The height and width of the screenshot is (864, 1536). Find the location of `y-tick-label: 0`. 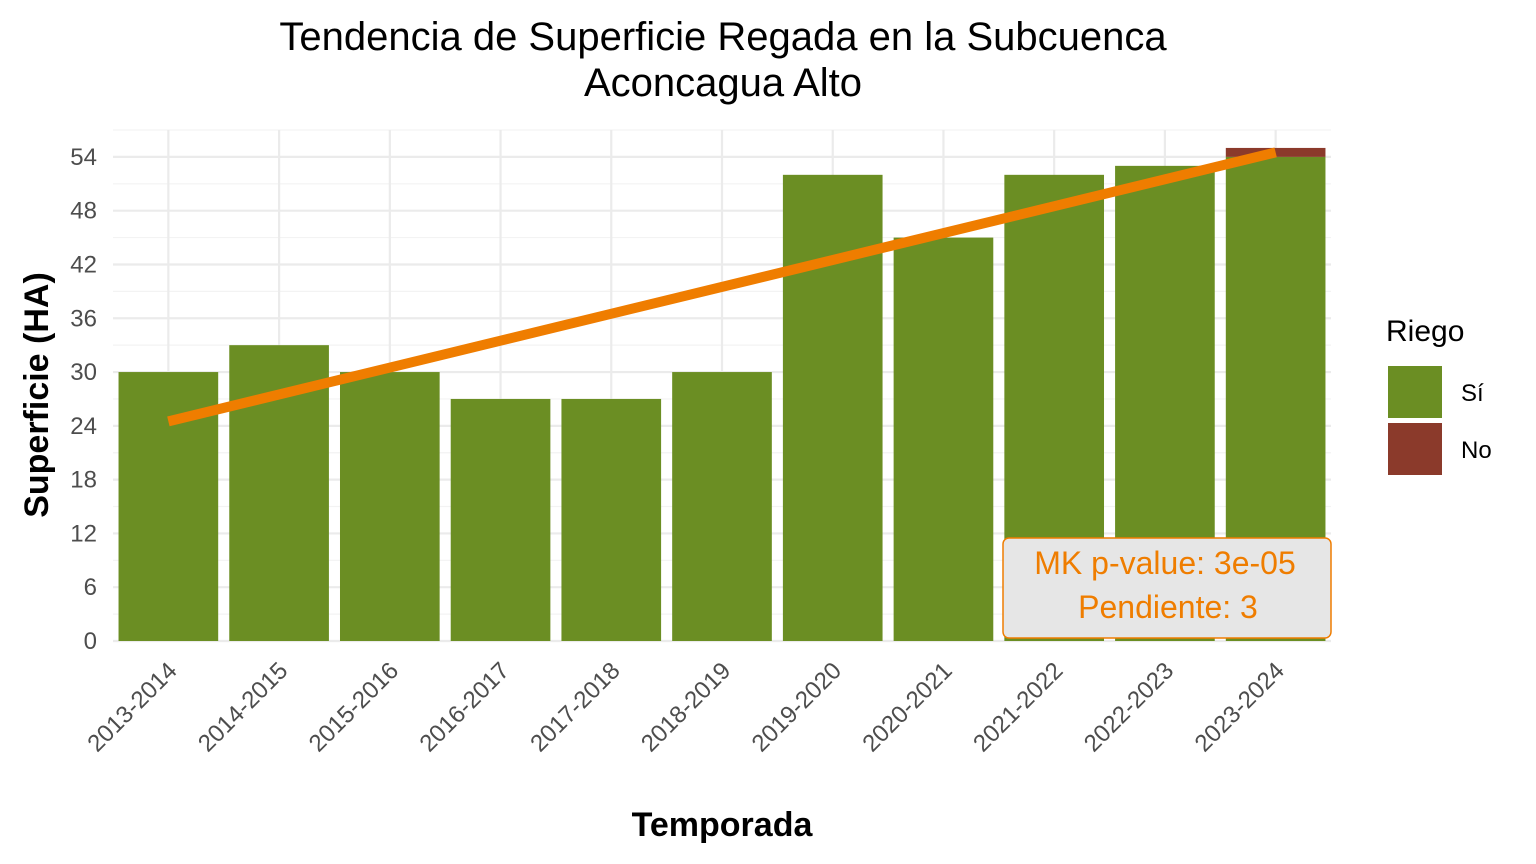

y-tick-label: 0 is located at coordinates (90, 641).